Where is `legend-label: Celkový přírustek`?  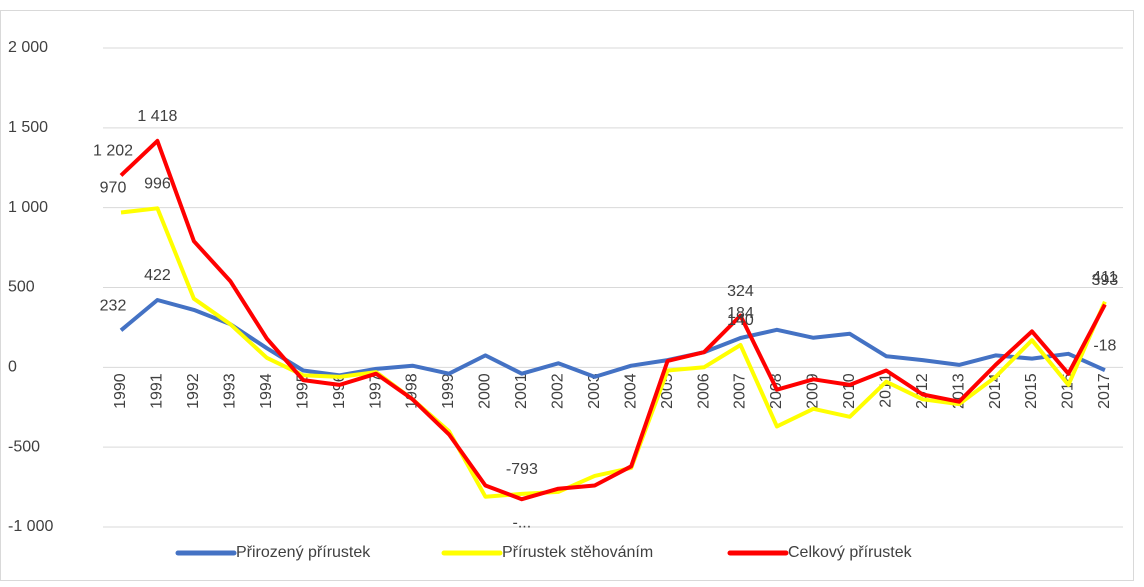 legend-label: Celkový přírustek is located at coordinates (850, 552).